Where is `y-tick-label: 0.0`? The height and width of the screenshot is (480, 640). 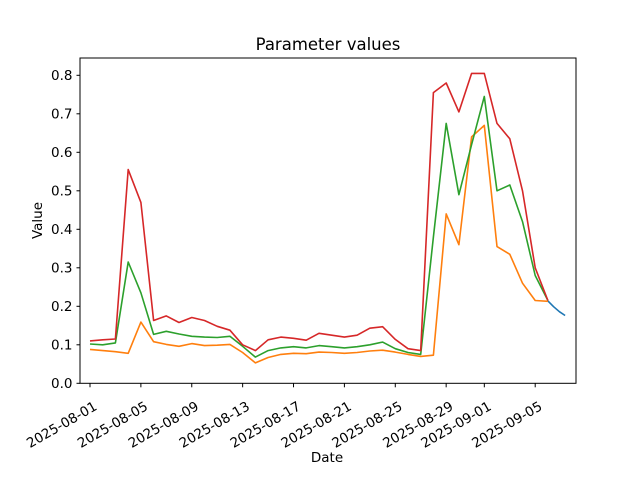
y-tick-label: 0.0 is located at coordinates (61, 384).